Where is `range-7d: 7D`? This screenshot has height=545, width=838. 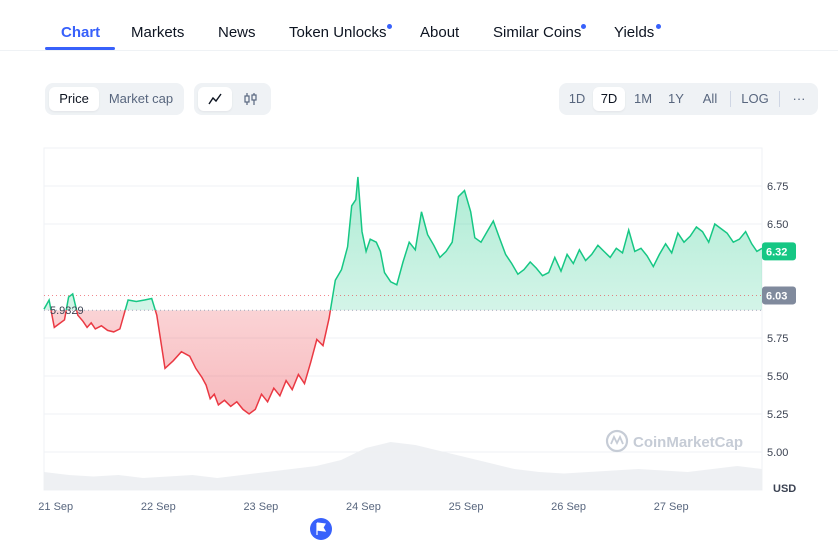
range-7d: 7D is located at coordinates (609, 99).